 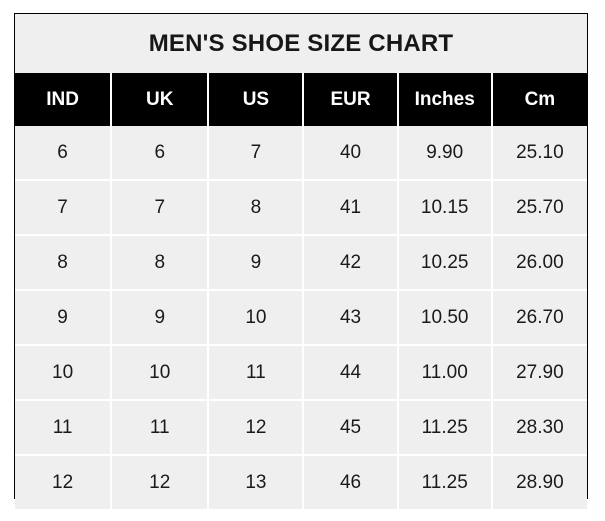 I want to click on cell-eur: 42, so click(x=351, y=263).